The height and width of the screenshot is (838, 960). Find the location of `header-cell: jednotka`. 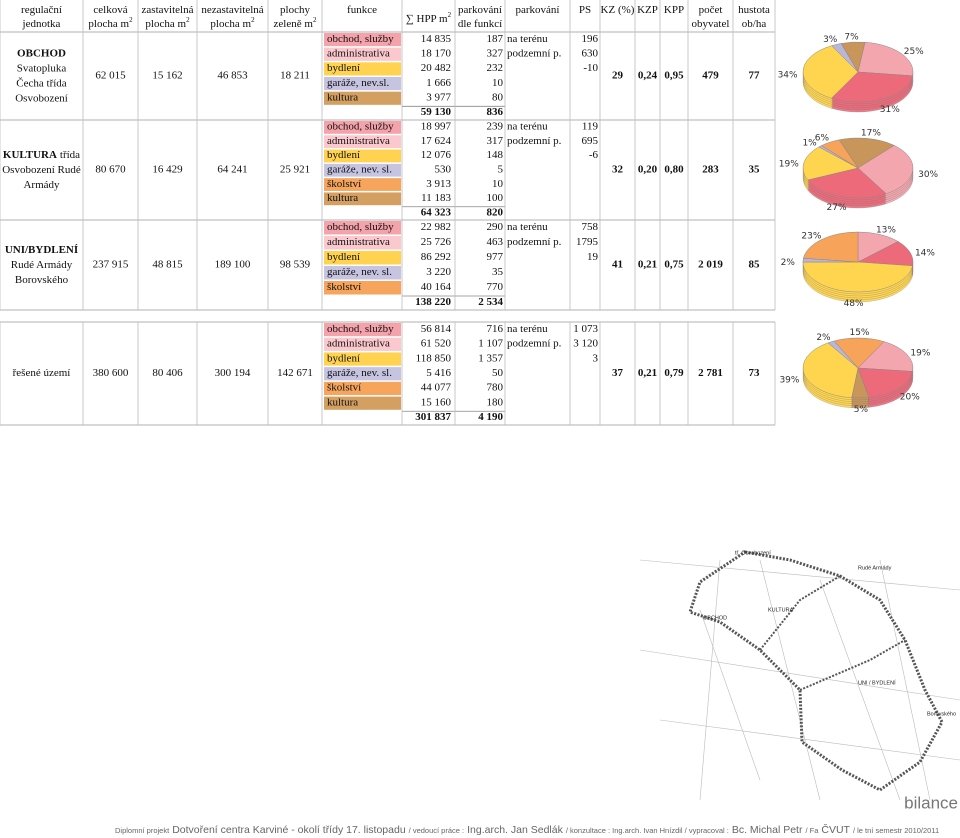

header-cell: jednotka is located at coordinates (41, 24).